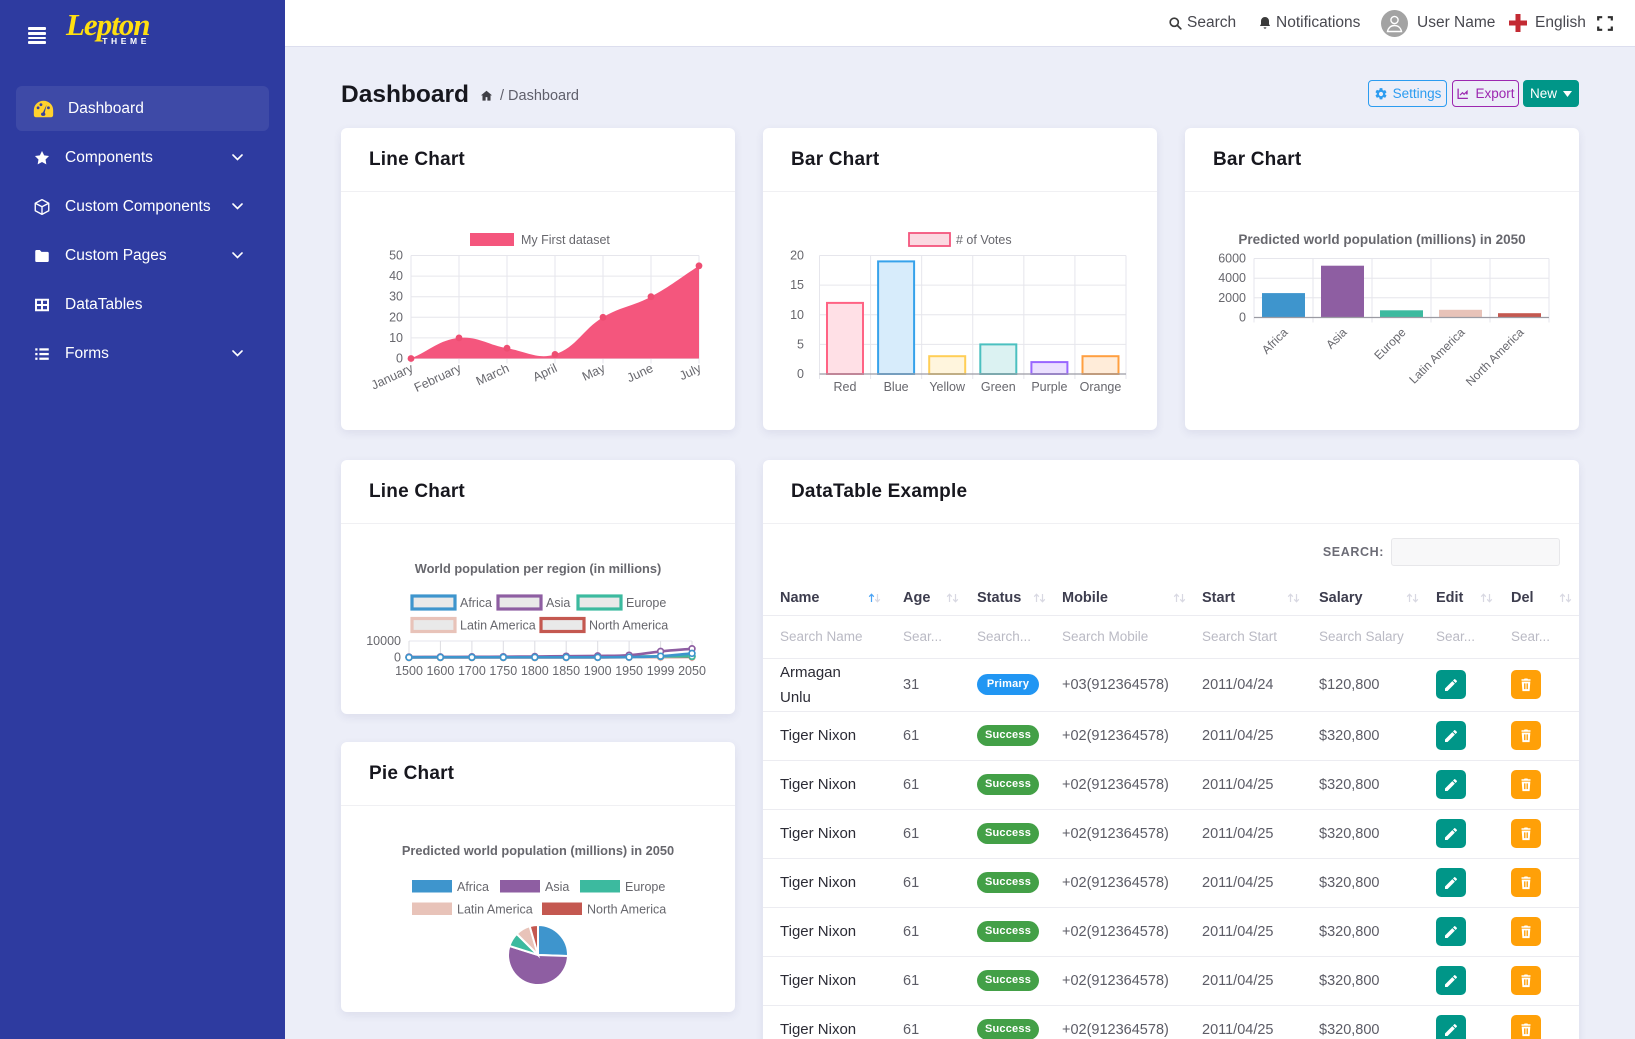  What do you see at coordinates (396, 276) in the screenshot?
I see `svg-text: 40` at bounding box center [396, 276].